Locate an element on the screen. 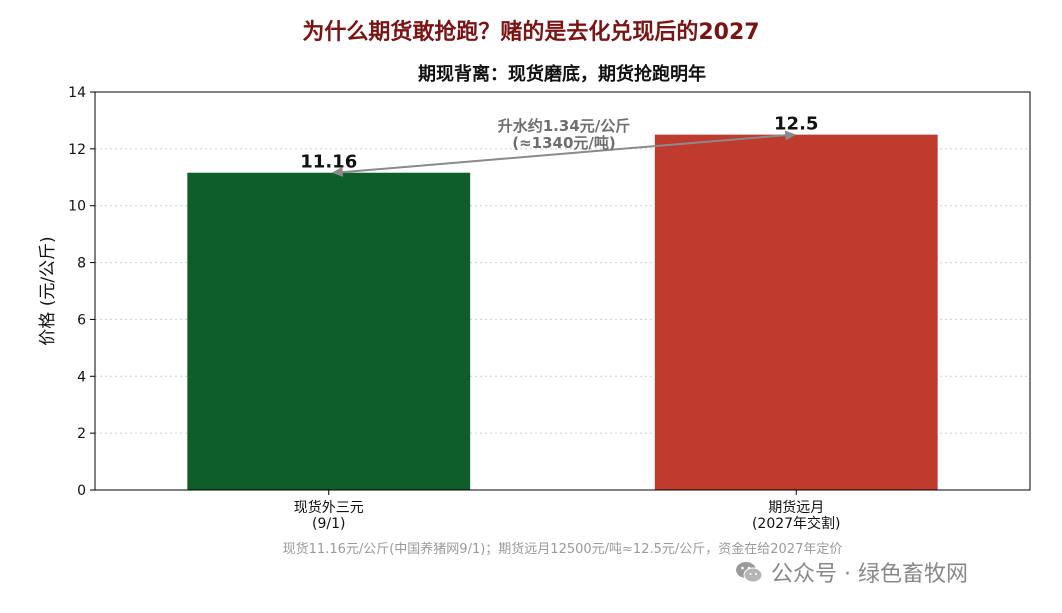  watermark: 公众号 · 绿色畜牧网 is located at coordinates (851, 572).